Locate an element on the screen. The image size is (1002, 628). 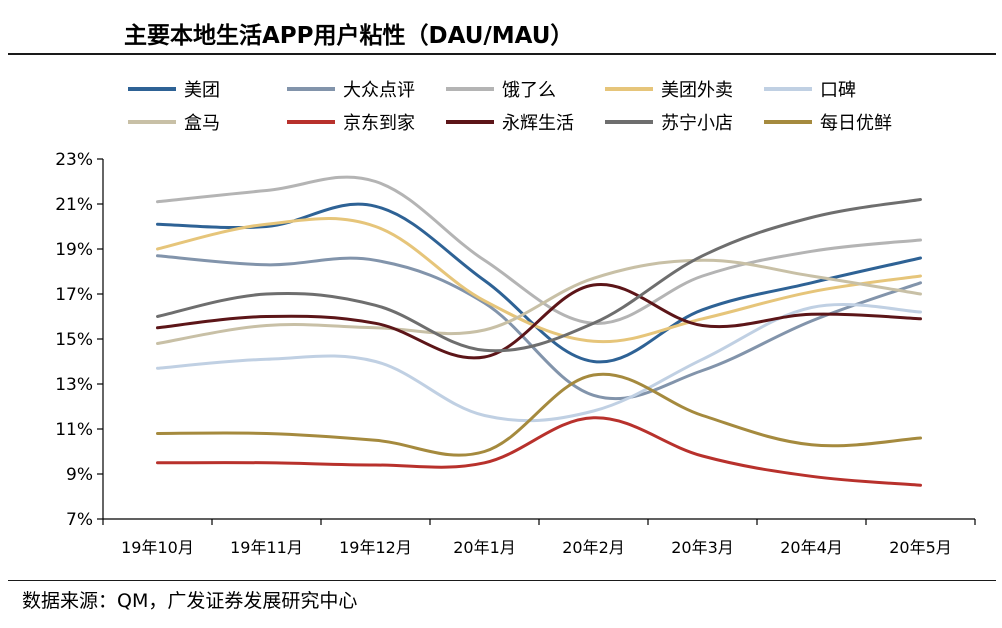
legend-label: 饿了么 is located at coordinates (529, 90).